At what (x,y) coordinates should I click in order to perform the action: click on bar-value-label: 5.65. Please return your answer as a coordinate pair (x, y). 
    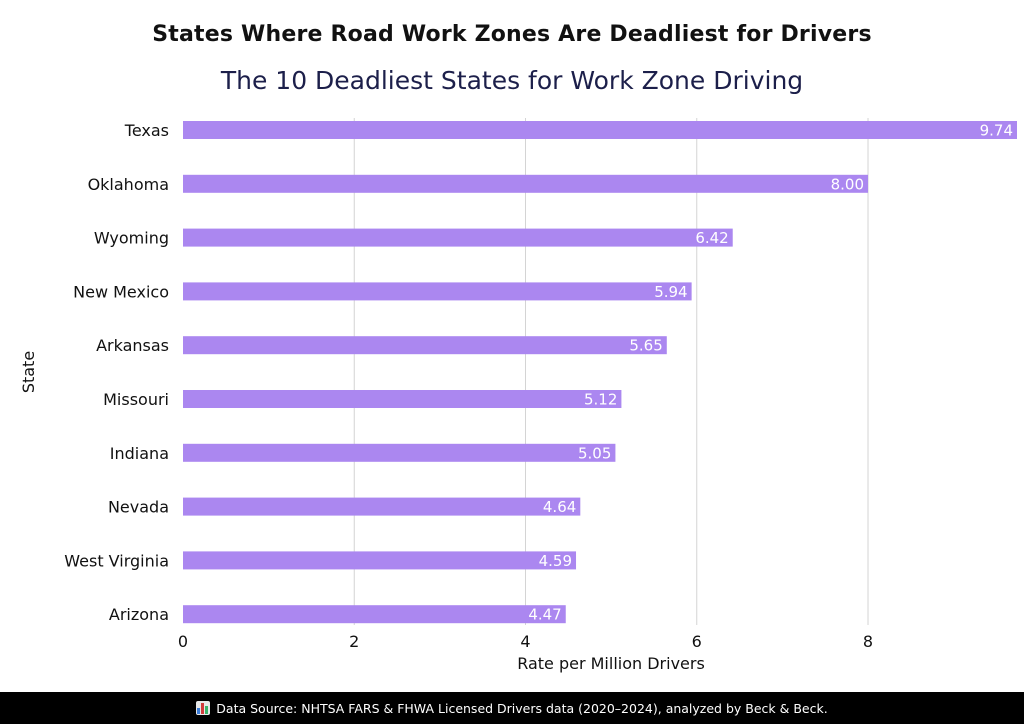
    Looking at the image, I should click on (645, 346).